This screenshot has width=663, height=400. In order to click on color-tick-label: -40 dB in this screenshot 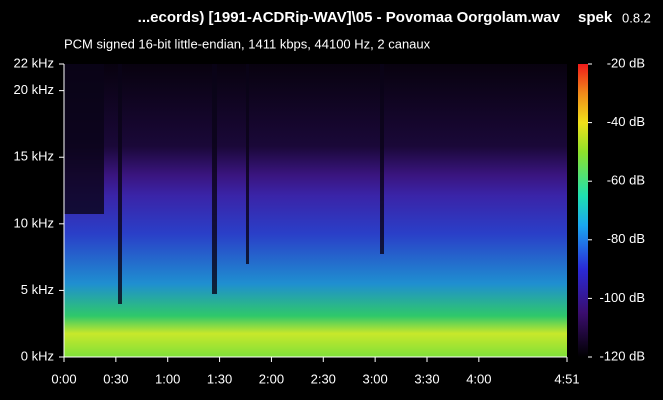, I will do `click(626, 121)`.